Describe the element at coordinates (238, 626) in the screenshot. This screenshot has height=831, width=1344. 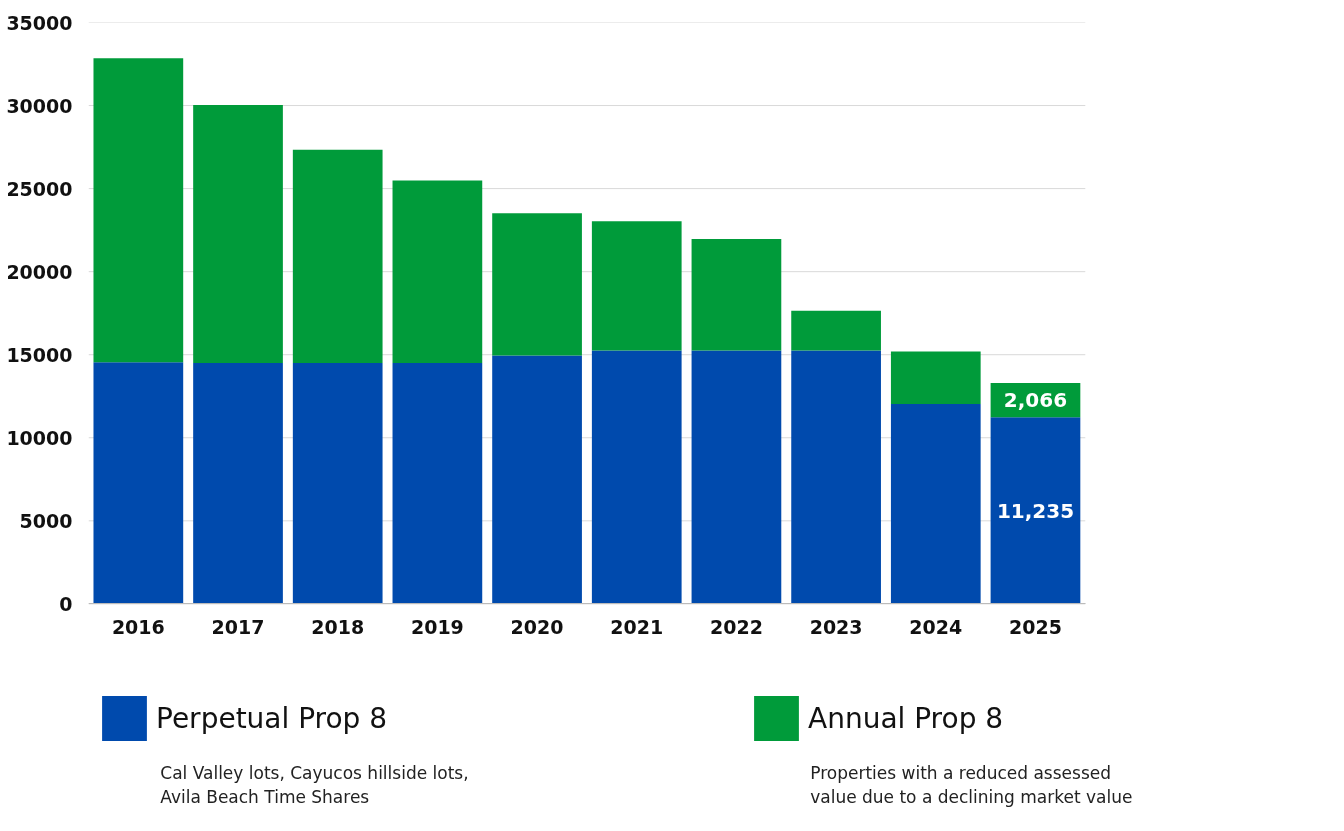
I see `x-tick-label: 2017` at that location.